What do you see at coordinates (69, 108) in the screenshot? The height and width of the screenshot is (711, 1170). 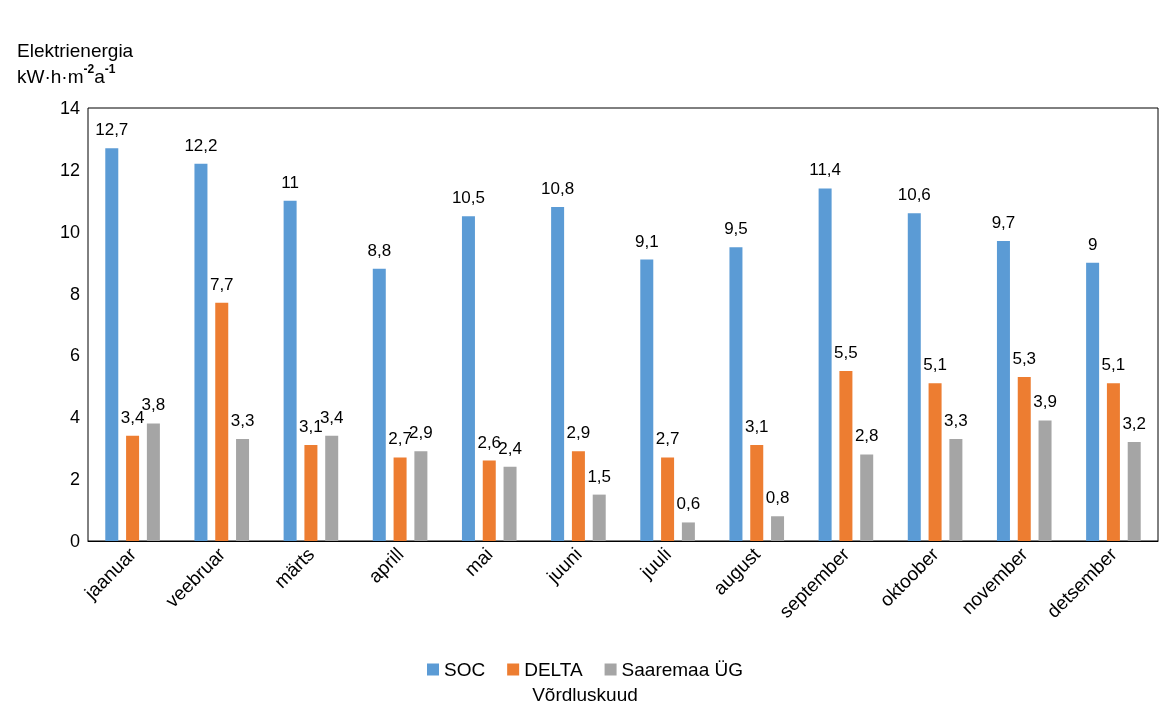 I see `y-tick-label: 14` at bounding box center [69, 108].